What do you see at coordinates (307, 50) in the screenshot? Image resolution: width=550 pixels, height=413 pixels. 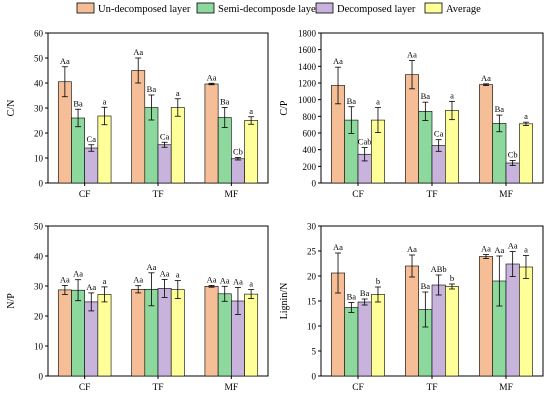 I see `y-tick-label: 1600` at bounding box center [307, 50].